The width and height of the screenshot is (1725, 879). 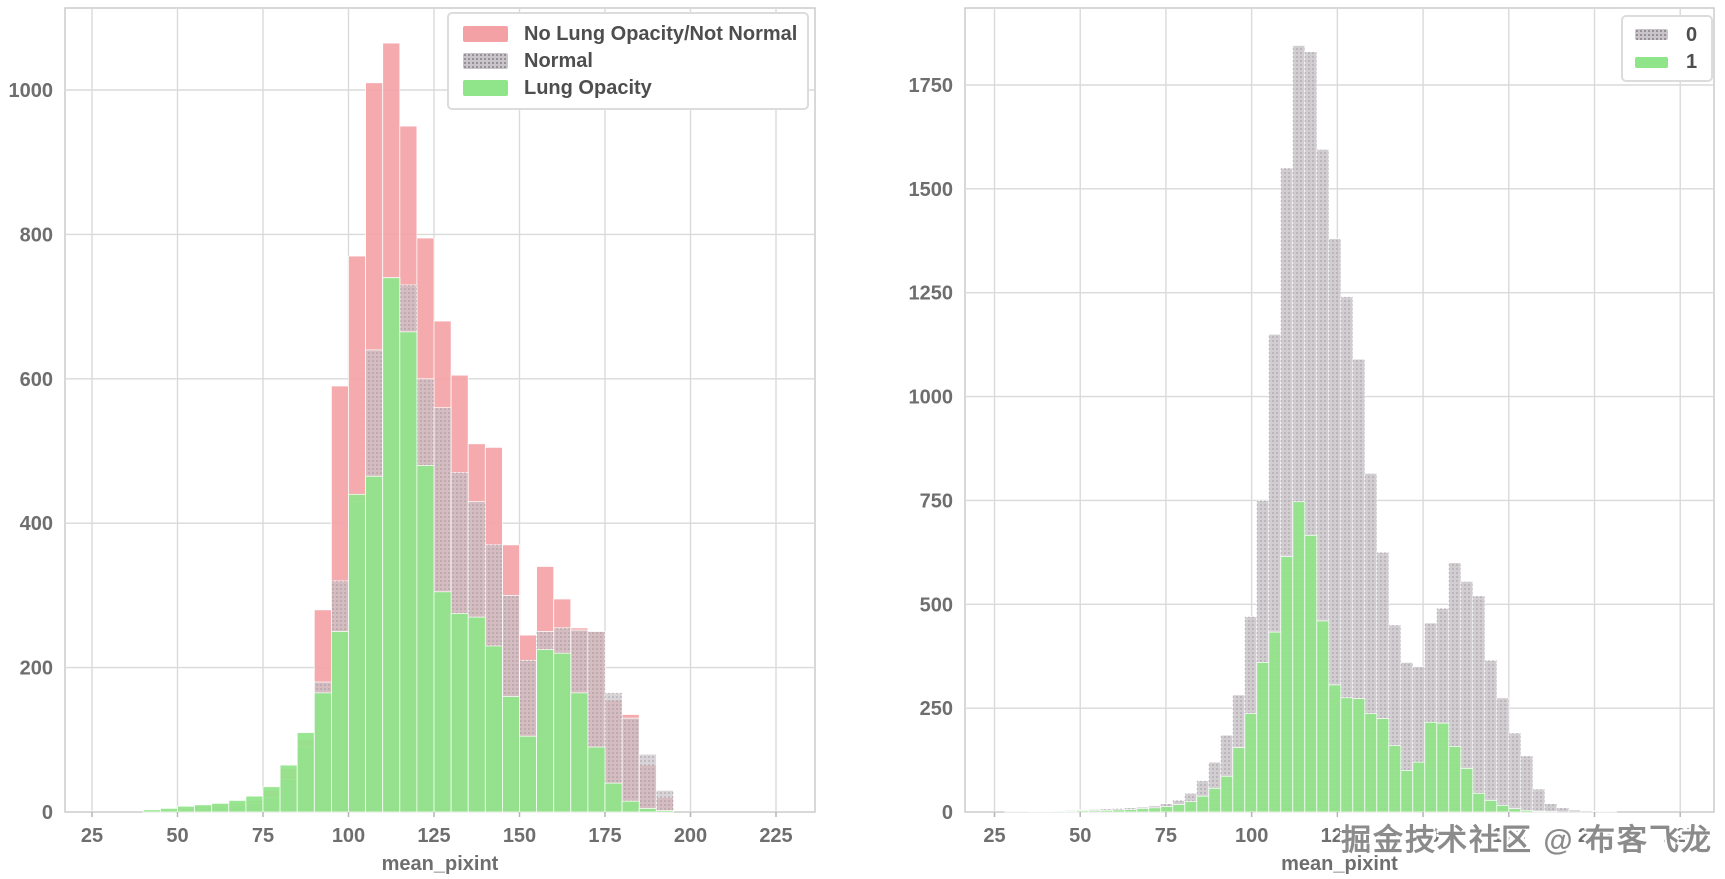 I want to click on legend-item: Normal, so click(x=628, y=60).